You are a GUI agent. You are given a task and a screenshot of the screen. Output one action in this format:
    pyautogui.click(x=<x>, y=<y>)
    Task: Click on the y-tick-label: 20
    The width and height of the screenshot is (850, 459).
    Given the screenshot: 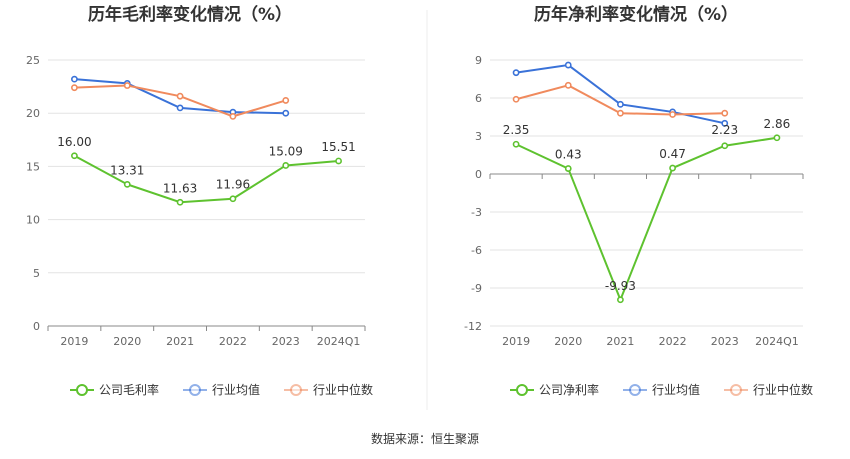 What is the action you would take?
    pyautogui.click(x=33, y=113)
    